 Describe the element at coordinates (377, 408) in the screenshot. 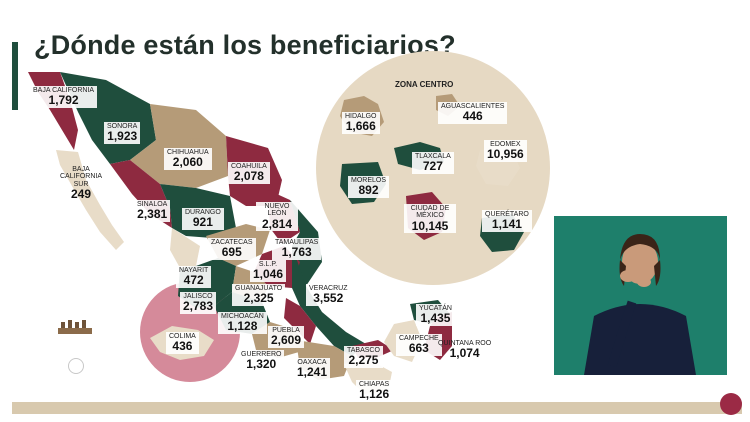

I see `footer-bar` at that location.